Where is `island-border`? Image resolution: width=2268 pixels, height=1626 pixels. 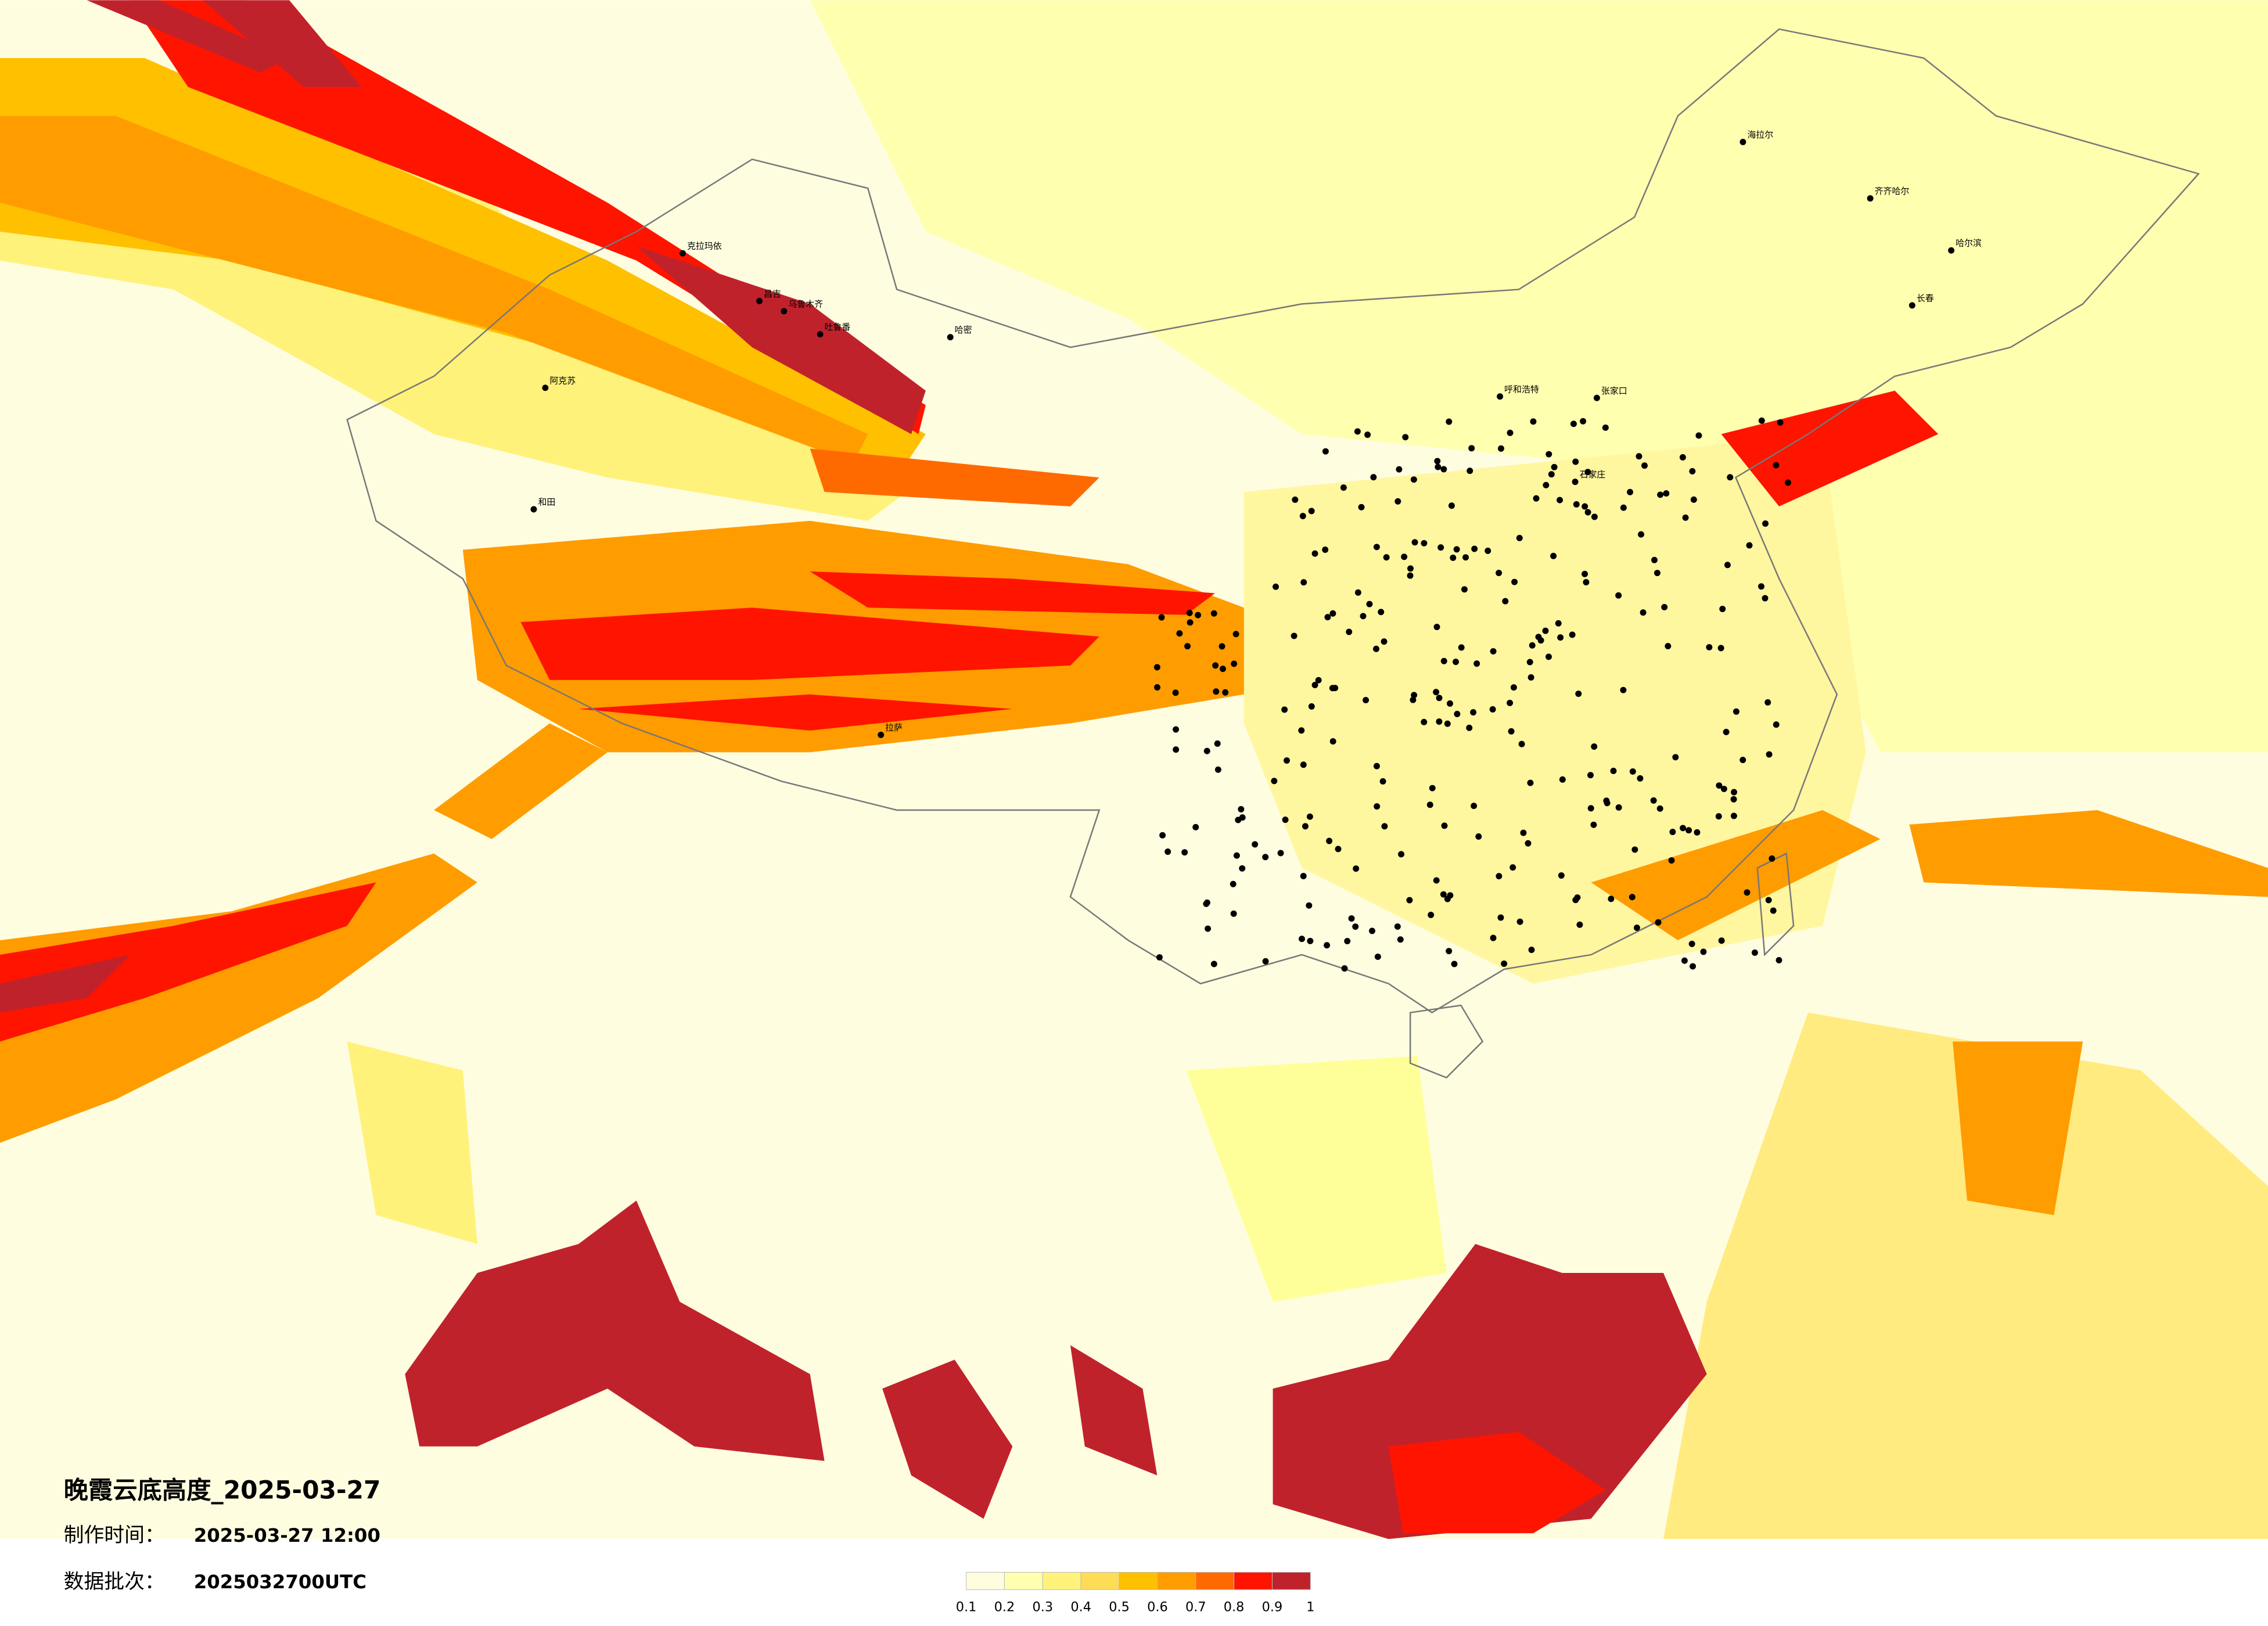 island-border is located at coordinates (1602, 965).